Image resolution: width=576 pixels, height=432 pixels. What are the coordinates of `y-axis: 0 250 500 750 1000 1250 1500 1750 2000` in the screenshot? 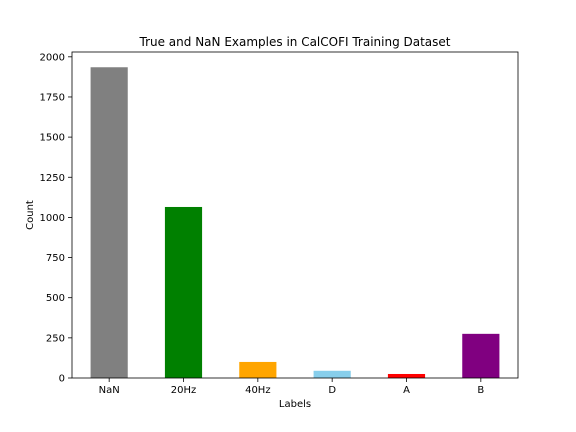 It's located at (56, 218).